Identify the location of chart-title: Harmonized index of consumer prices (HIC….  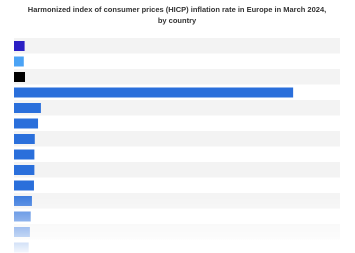
(177, 15).